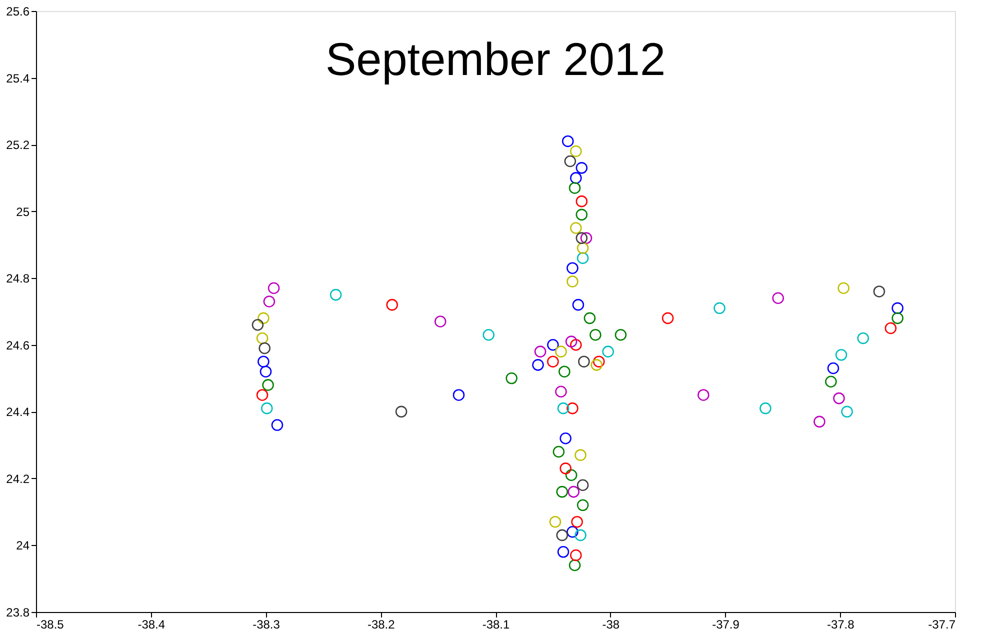 The image size is (981, 635). Describe the element at coordinates (381, 625) in the screenshot. I see `x-tick-label: -38.2` at that location.